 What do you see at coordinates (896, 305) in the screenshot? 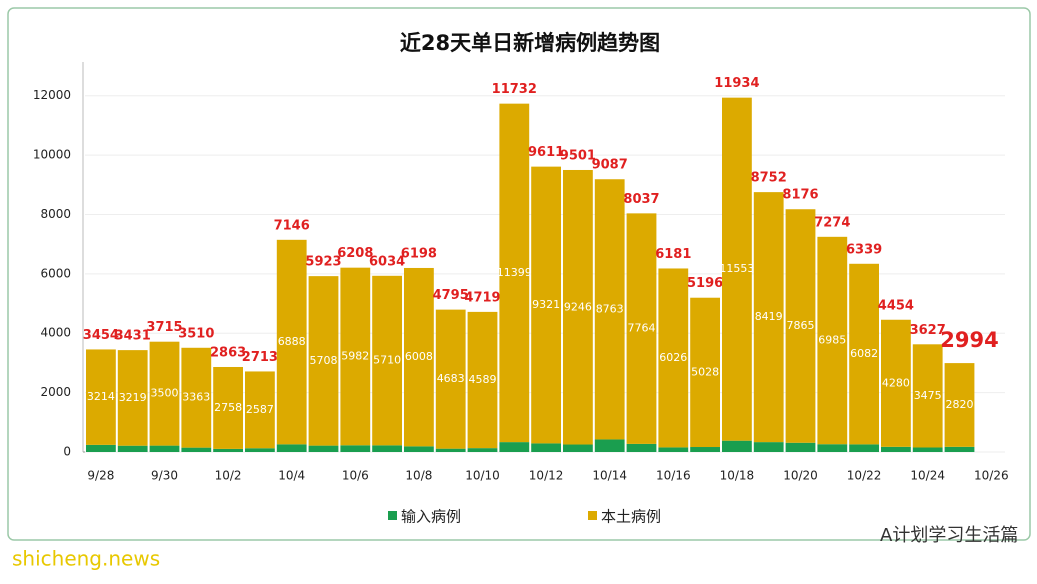
I see `total-label: 4454` at bounding box center [896, 305].